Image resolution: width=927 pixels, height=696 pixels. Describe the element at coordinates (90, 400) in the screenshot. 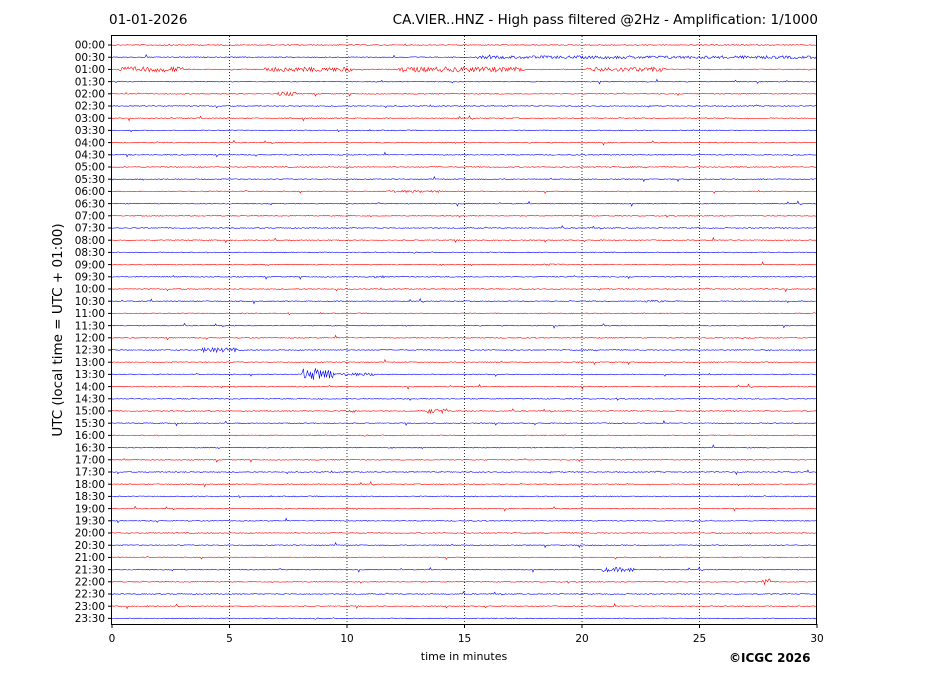

I see `y-tick-label: 14:30` at that location.